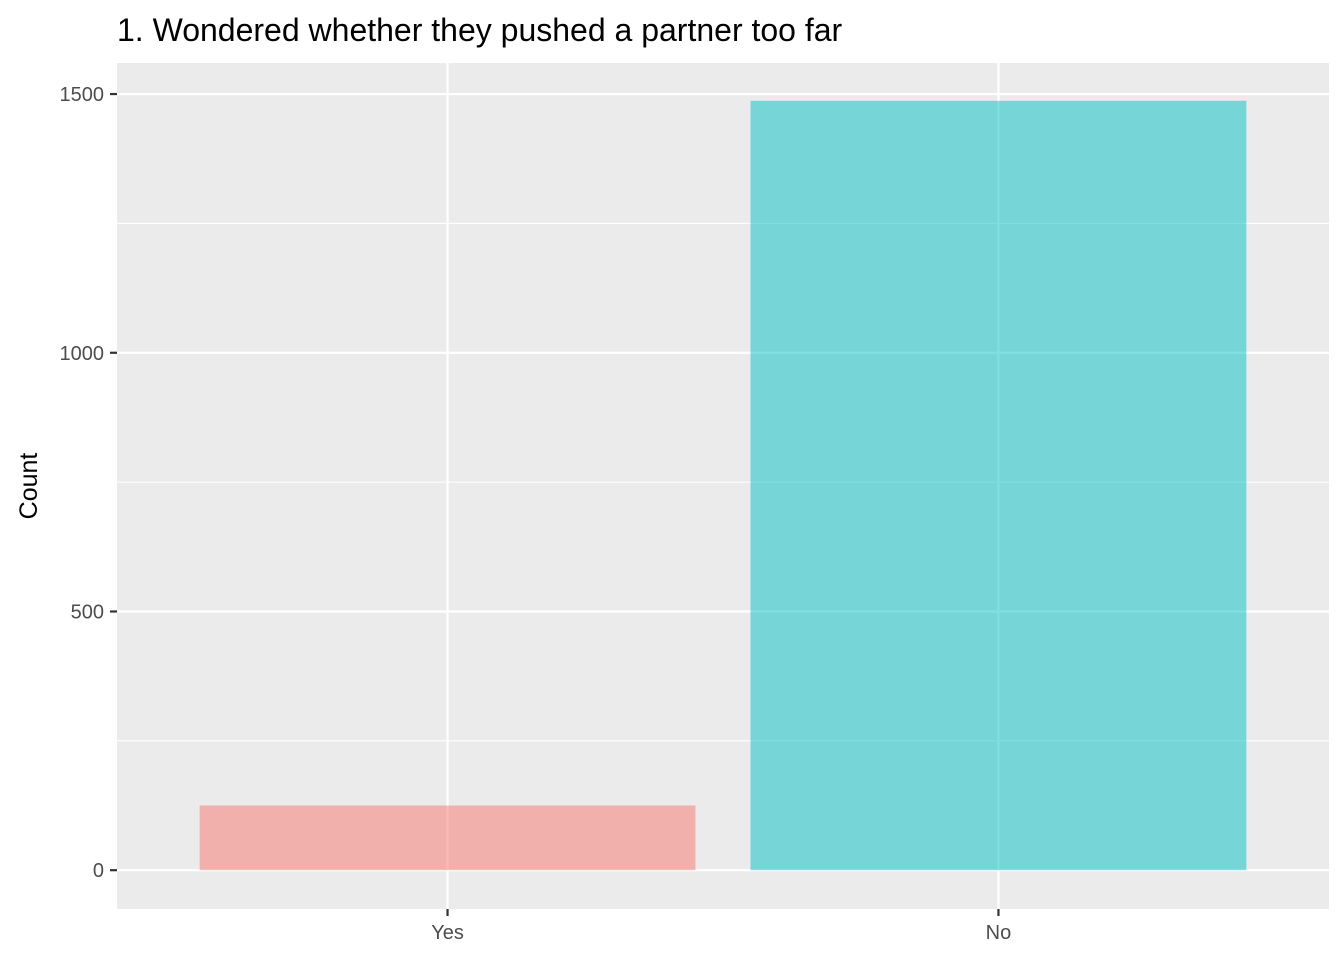  Describe the element at coordinates (88, 483) in the screenshot. I see `y-axis: 0 500 1000 1500` at that location.